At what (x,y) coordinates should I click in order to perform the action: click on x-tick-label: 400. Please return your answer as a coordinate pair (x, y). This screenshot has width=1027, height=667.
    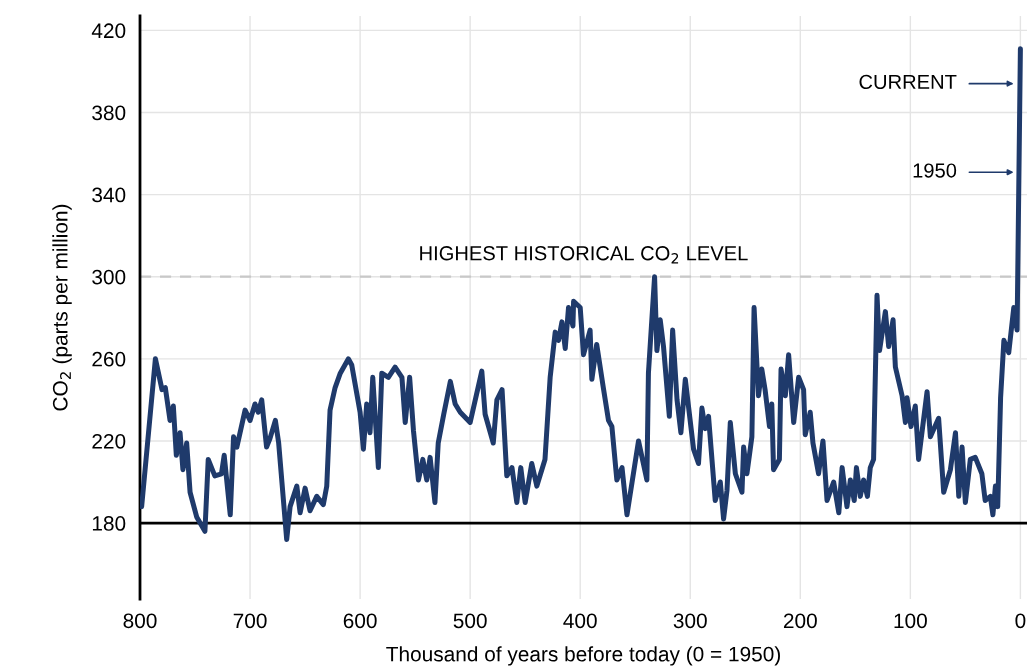
    Looking at the image, I should click on (580, 621).